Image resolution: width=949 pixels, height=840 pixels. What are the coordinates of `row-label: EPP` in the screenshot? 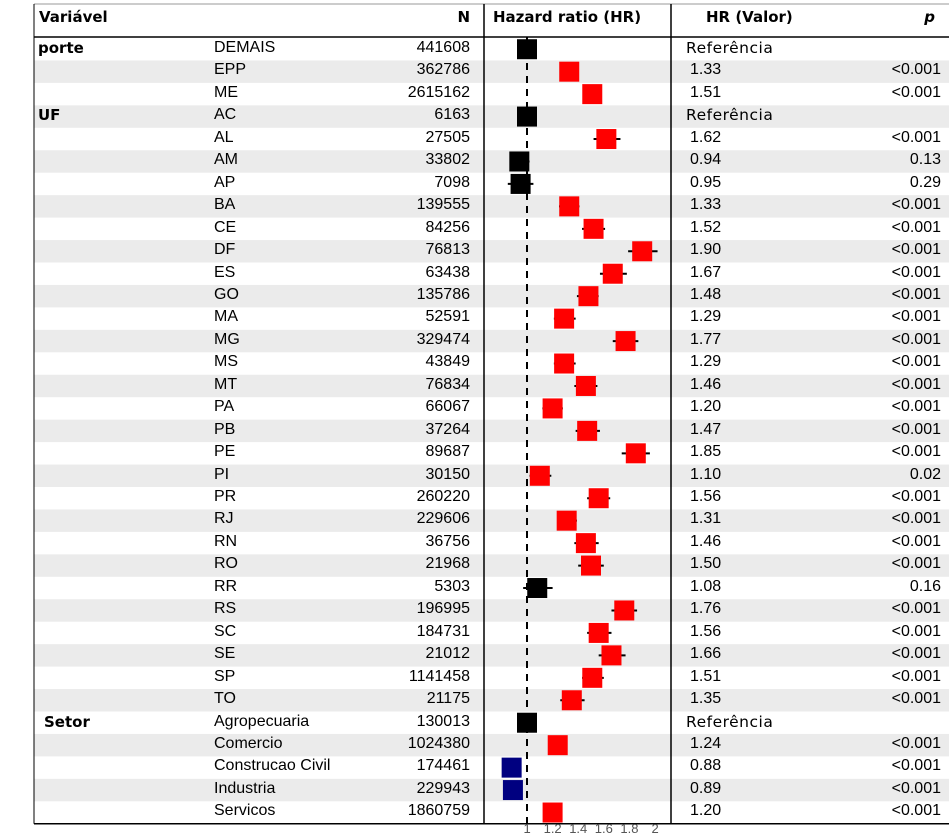 It's located at (230, 70).